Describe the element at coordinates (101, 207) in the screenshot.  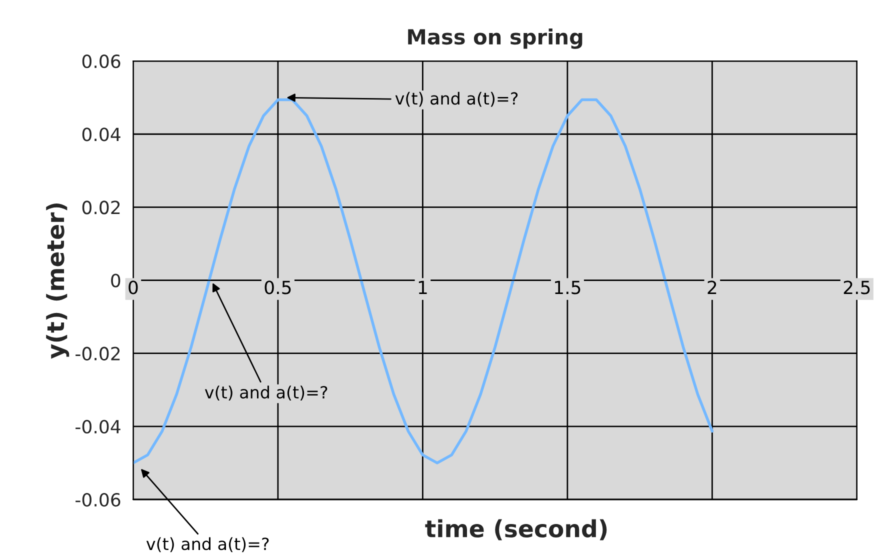
I see `y-tick-label: 0.02` at that location.